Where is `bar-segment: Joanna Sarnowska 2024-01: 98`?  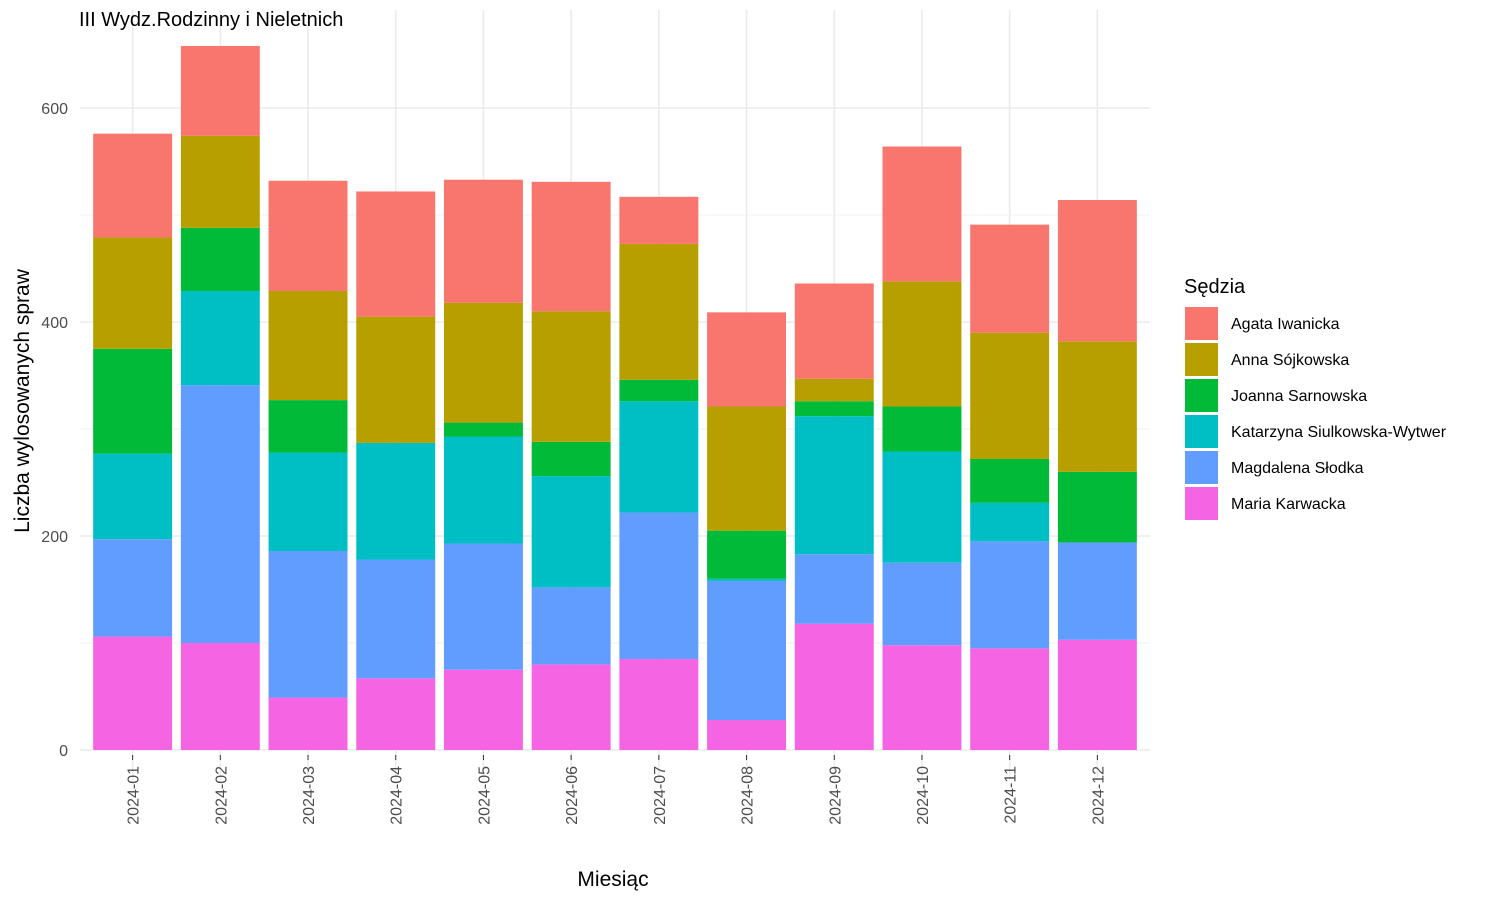 bar-segment: Joanna Sarnowska 2024-01: 98 is located at coordinates (133, 401).